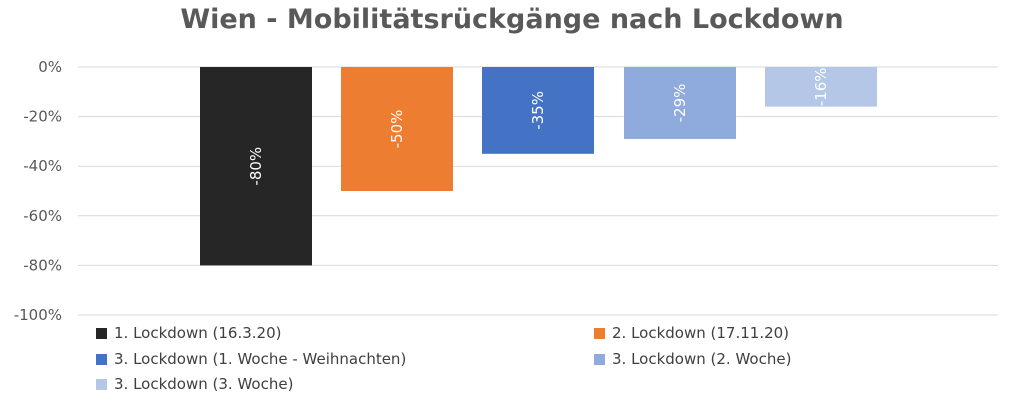  Describe the element at coordinates (42, 265) in the screenshot. I see `y-tick-label: -80%` at that location.